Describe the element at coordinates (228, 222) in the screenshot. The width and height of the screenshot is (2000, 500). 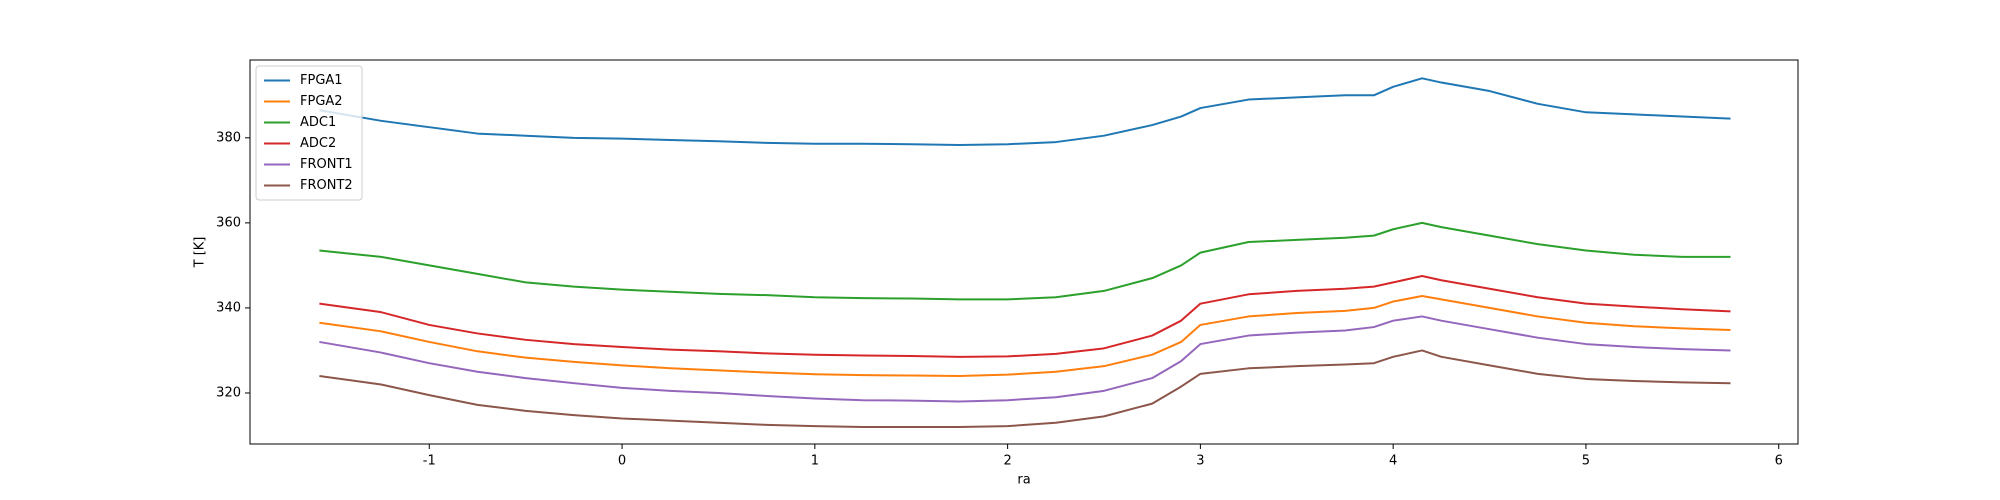
I see `y-tick-label: 360` at that location.